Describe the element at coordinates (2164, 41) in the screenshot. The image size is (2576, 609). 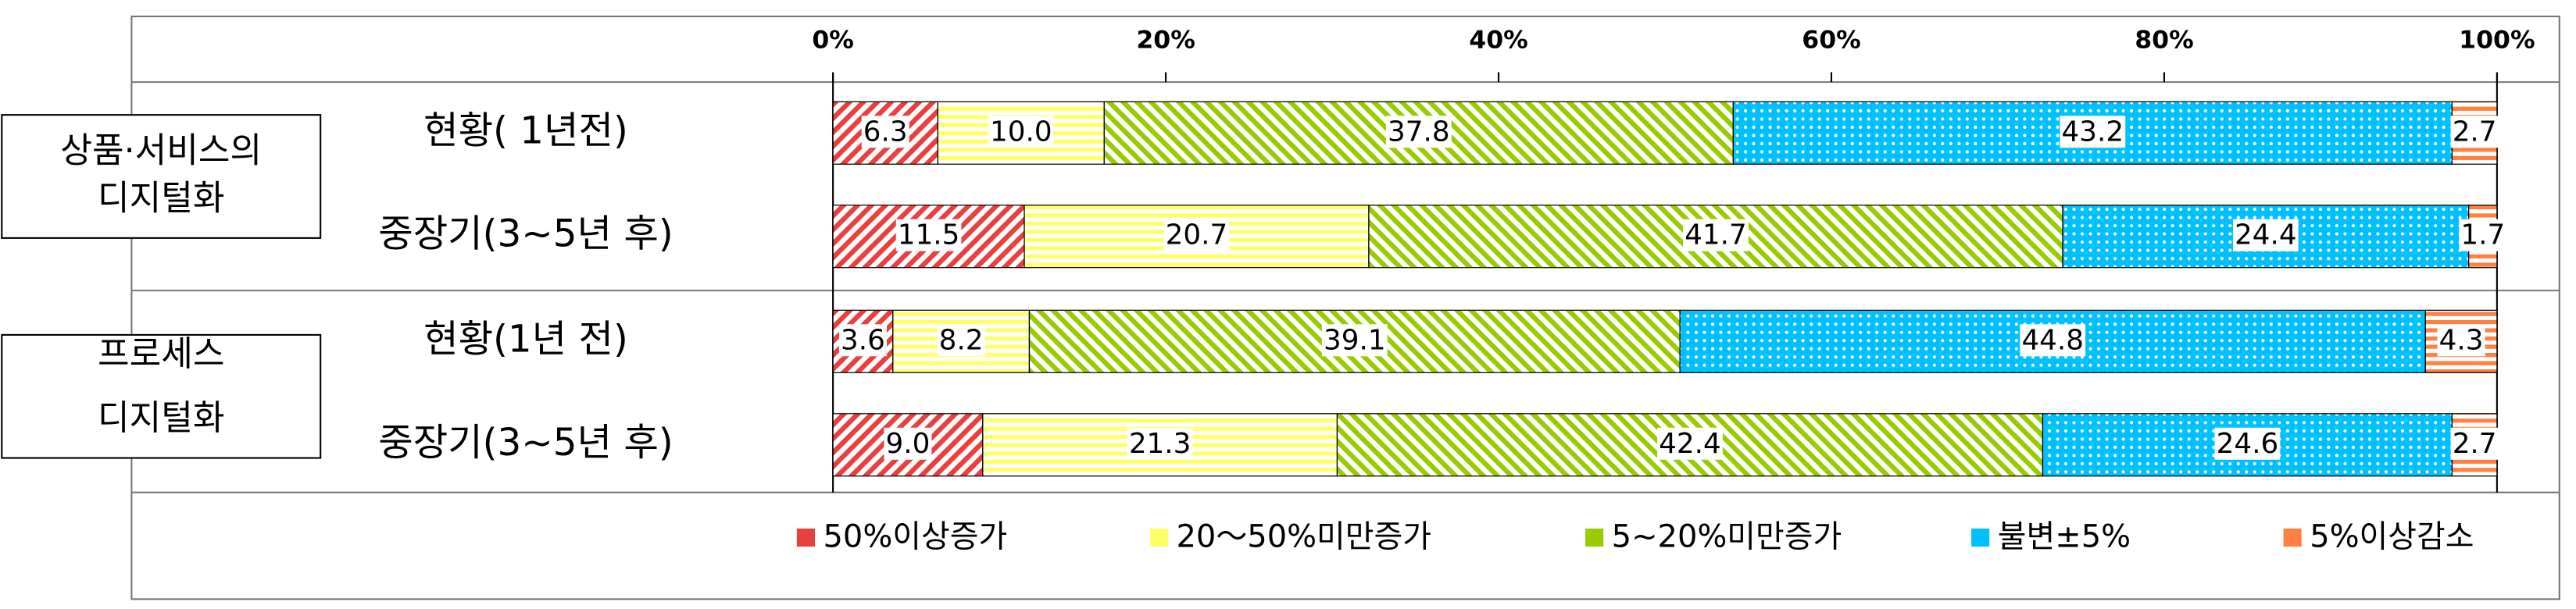
I see `x-tick-label: 80%` at that location.